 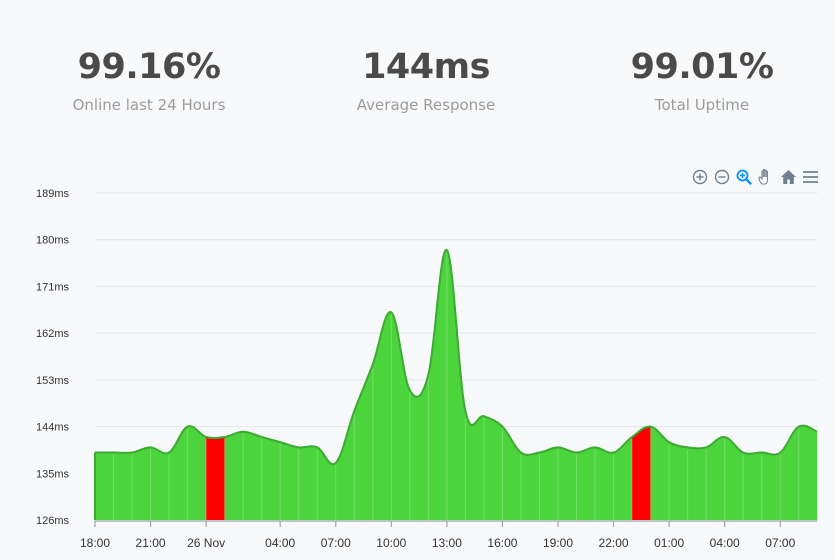 I want to click on y-axis-labels: 126ms 135ms 144ms 153ms 162ms 171ms 180ms 189ms, so click(x=53, y=357).